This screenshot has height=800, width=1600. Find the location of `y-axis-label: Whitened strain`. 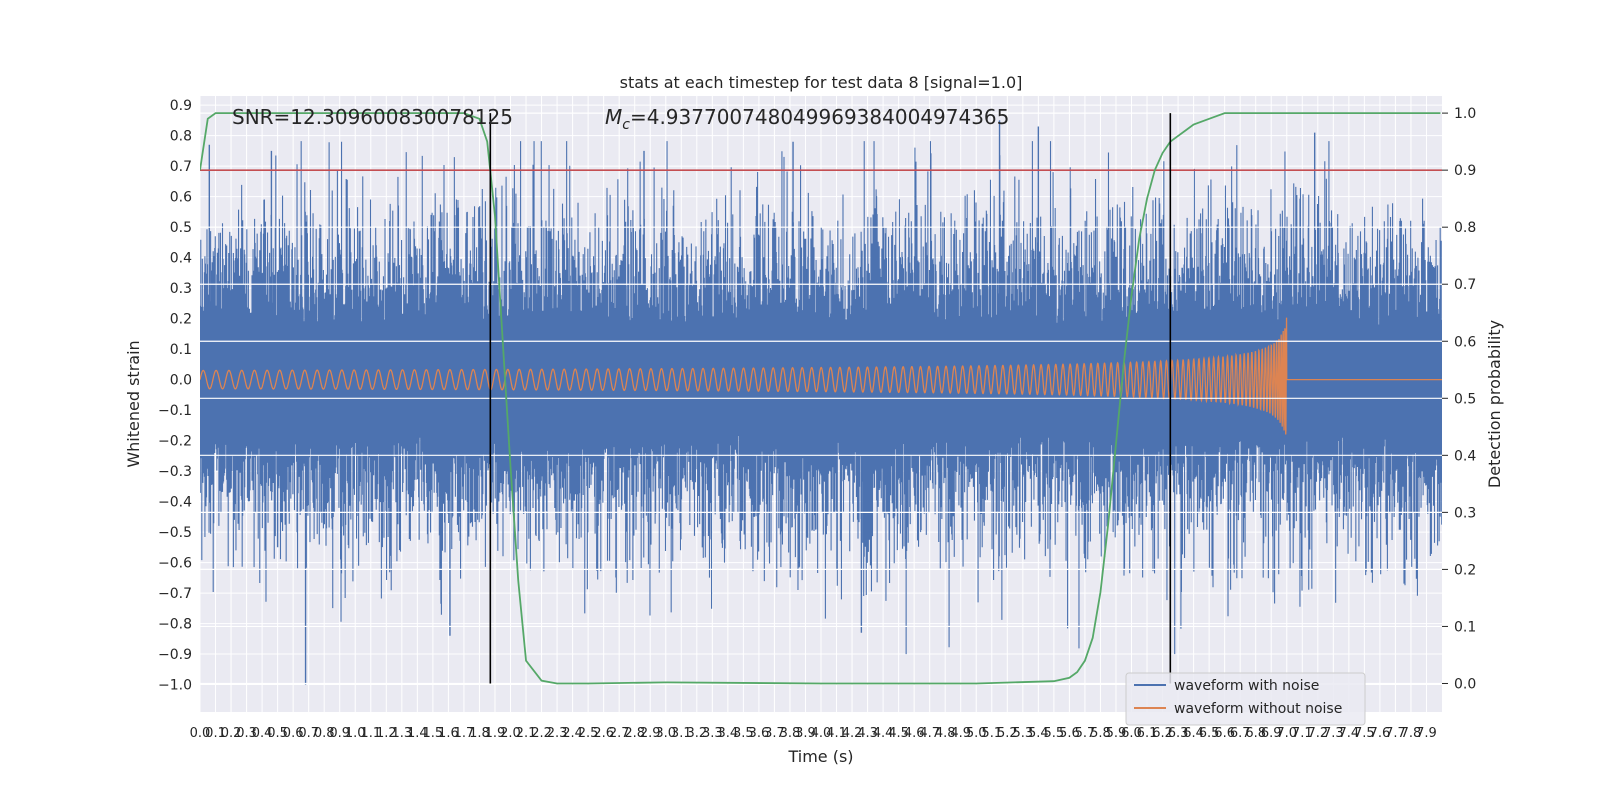

y-axis-label: Whitened strain is located at coordinates (133, 403).